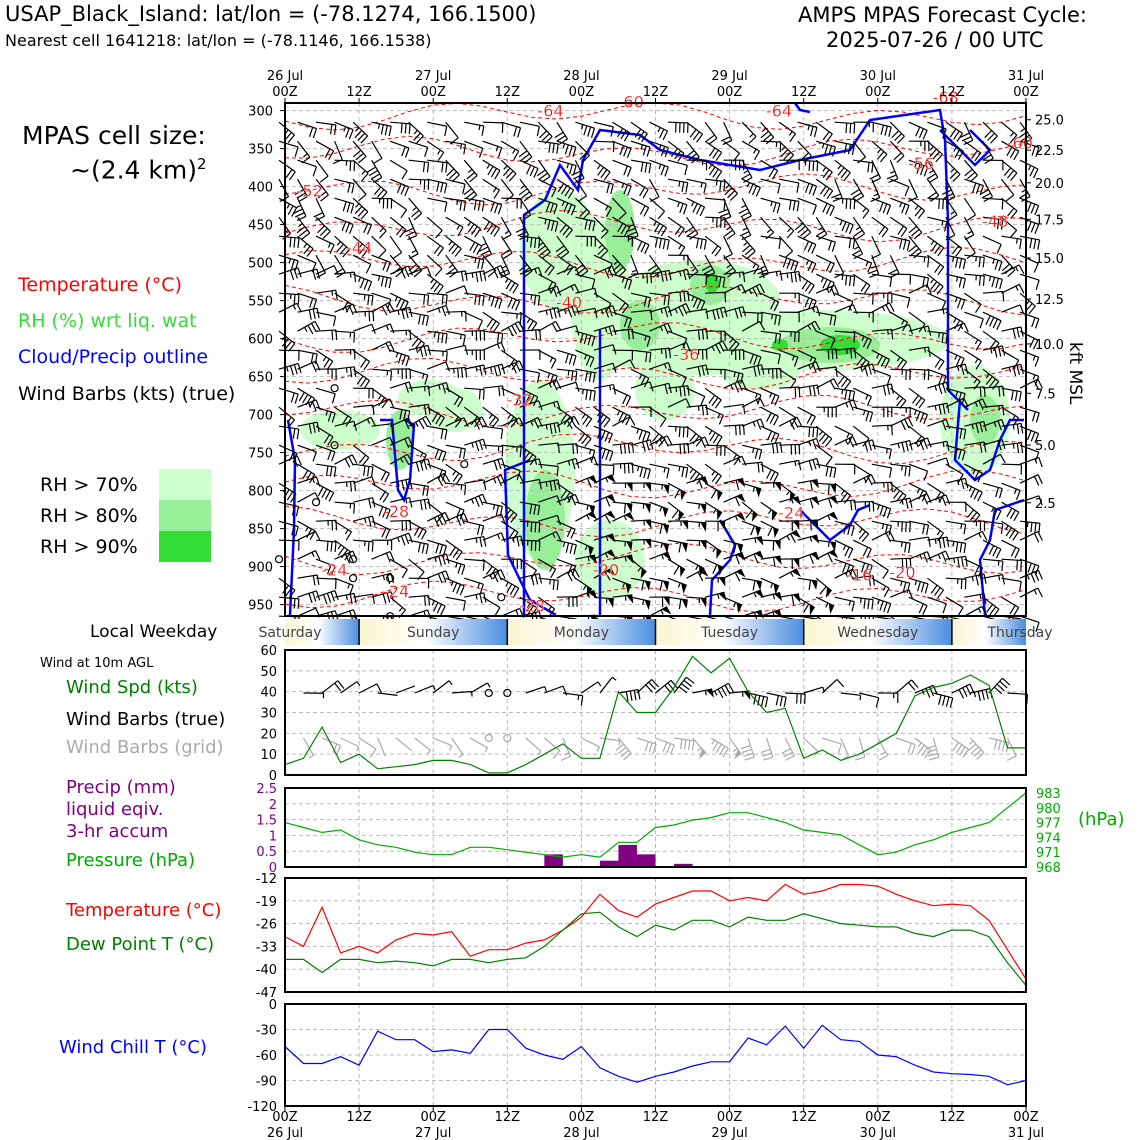  Describe the element at coordinates (146, 719) in the screenshot. I see `wind-barbs-true-label: Wind Barbs (true)` at that location.